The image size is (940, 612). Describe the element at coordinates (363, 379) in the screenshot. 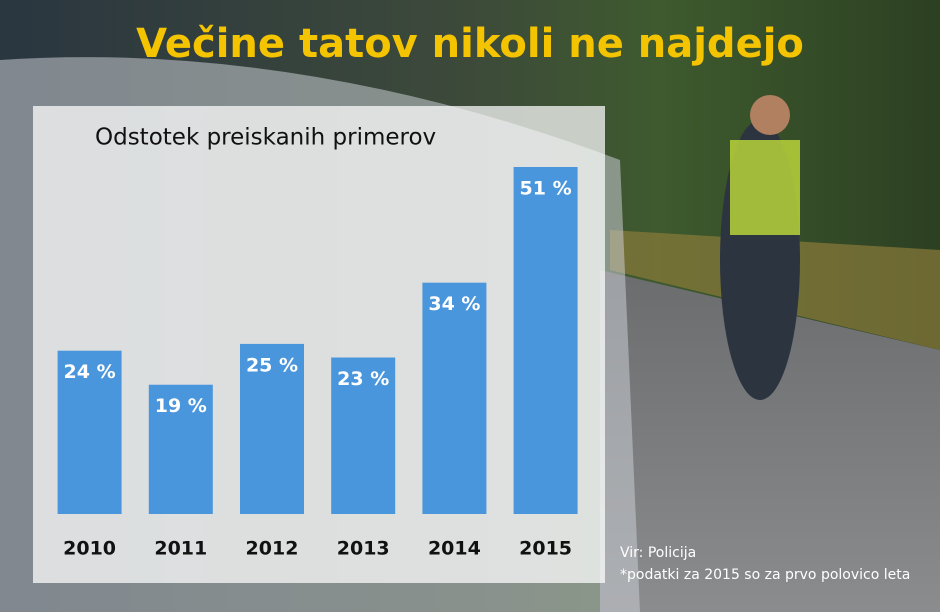

I see `value-label: 23 %` at that location.